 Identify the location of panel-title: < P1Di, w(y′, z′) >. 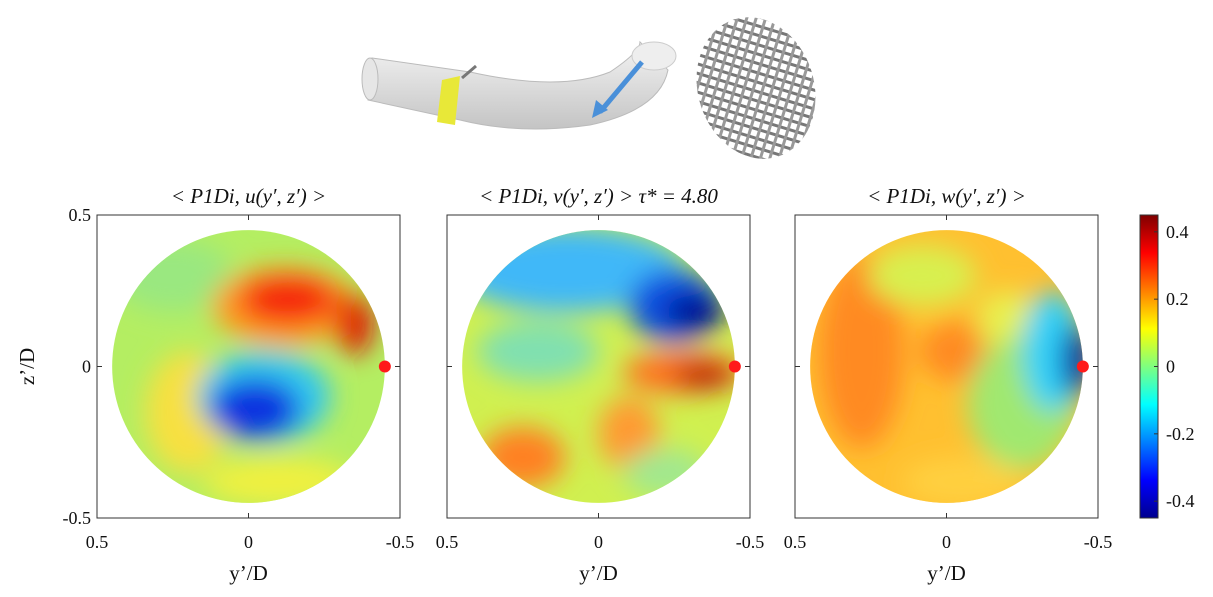
(946, 196).